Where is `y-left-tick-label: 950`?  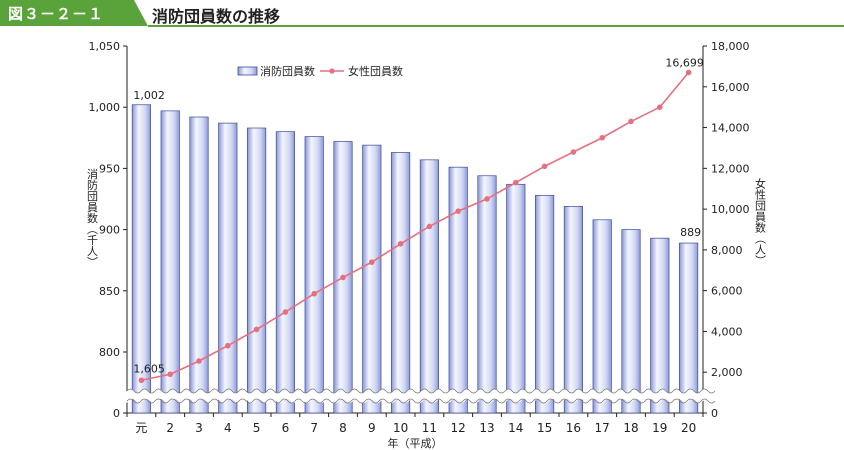
y-left-tick-label: 950 is located at coordinates (109, 168).